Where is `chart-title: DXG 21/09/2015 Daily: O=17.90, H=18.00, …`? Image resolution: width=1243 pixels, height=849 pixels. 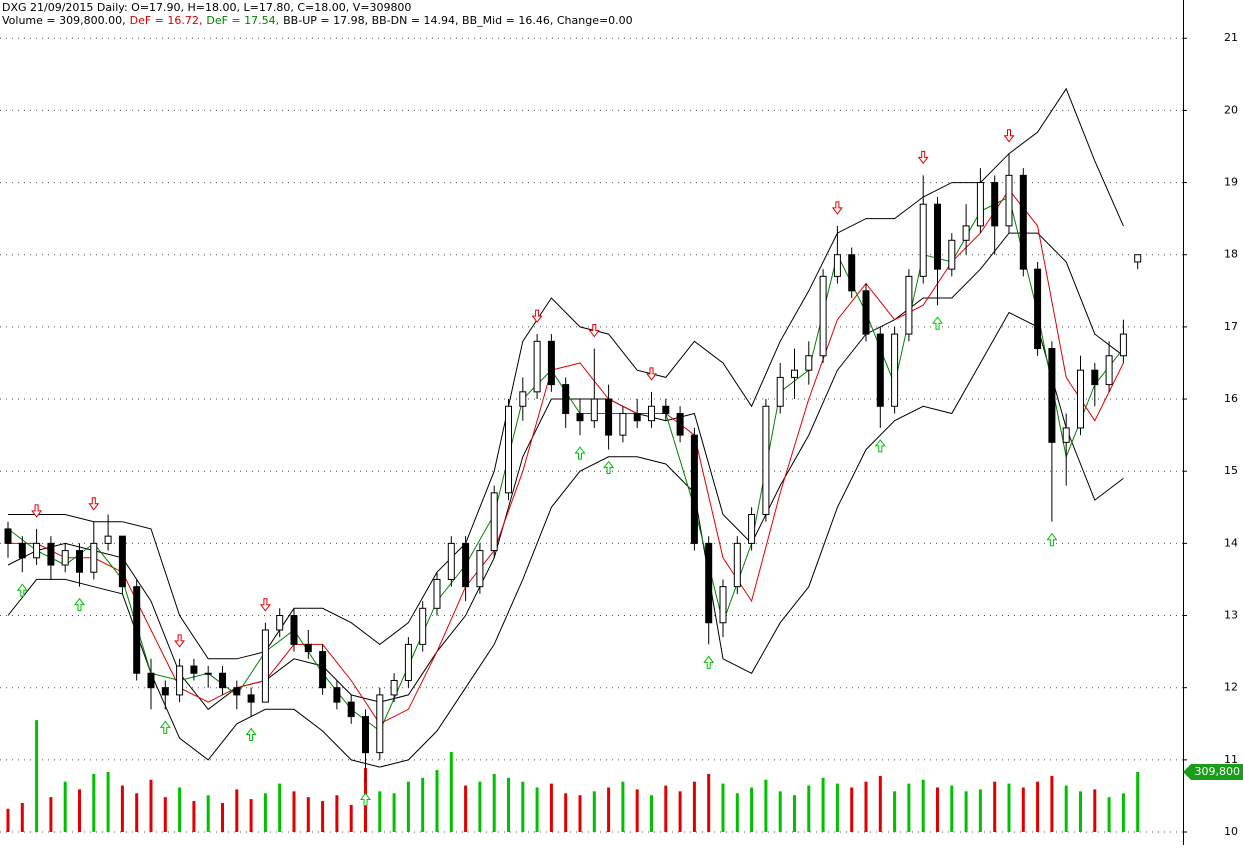 chart-title: DXG 21/09/2015 Daily: O=17.90, H=18.00, … is located at coordinates (206, 7).